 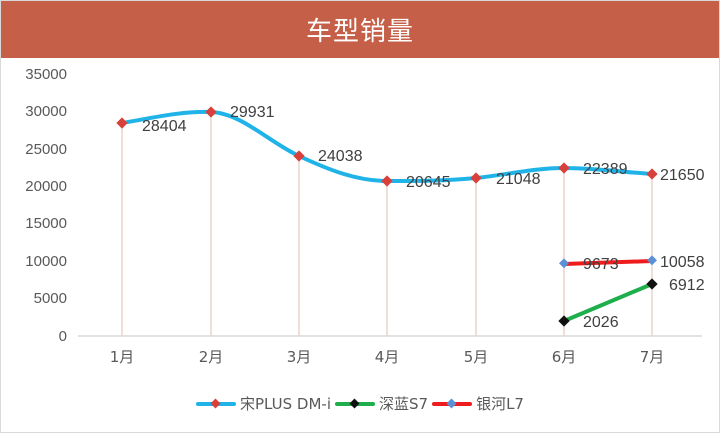 I want to click on x-tick: 4月, so click(x=387, y=357).